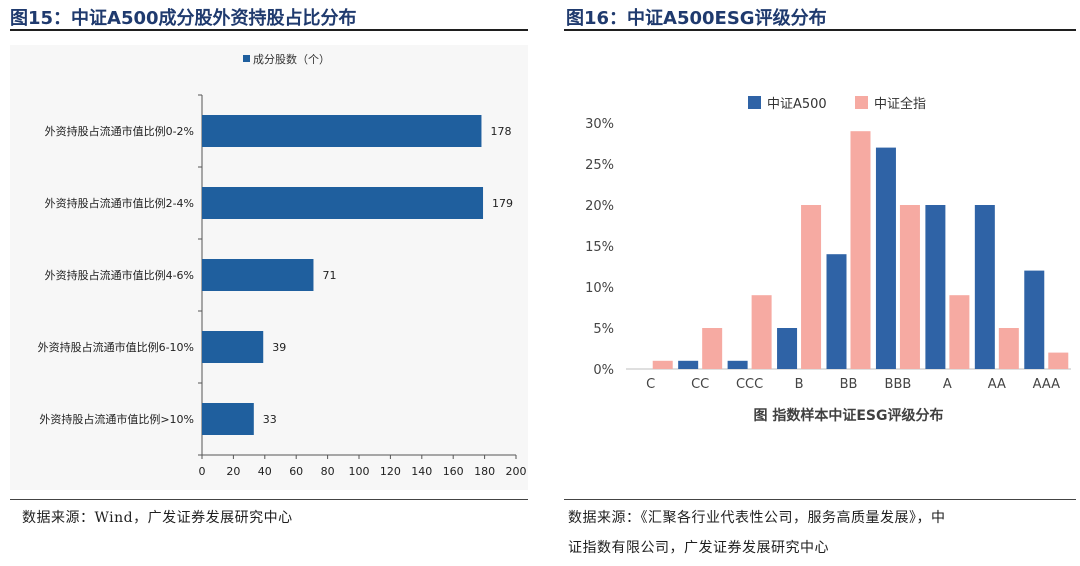 This screenshot has height=566, width=1080. I want to click on y-tick-label: 30%, so click(599, 124).